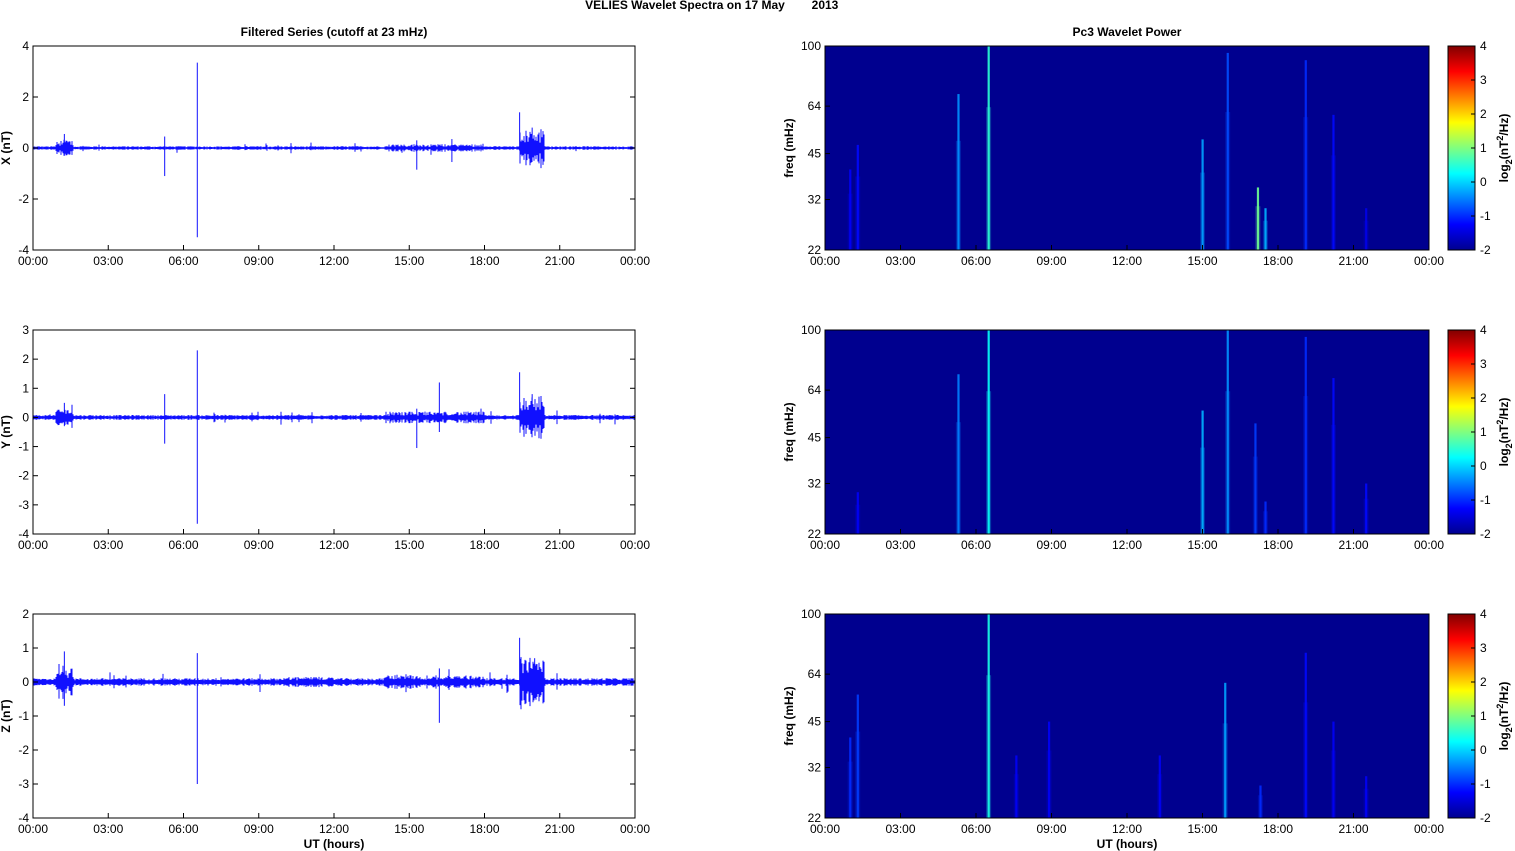 The height and width of the screenshot is (851, 1515). What do you see at coordinates (1504, 717) in the screenshot?
I see `z-power-colorbar-label-part: (nT` at bounding box center [1504, 717].